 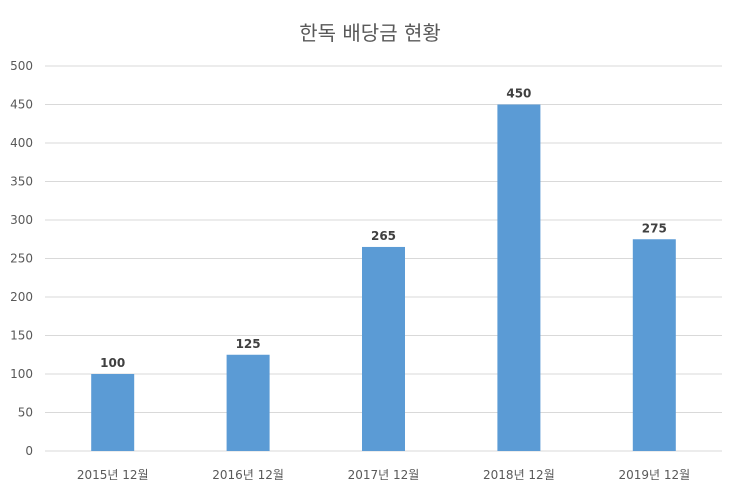 What do you see at coordinates (383, 236) in the screenshot?
I see `data-label: 265` at bounding box center [383, 236].